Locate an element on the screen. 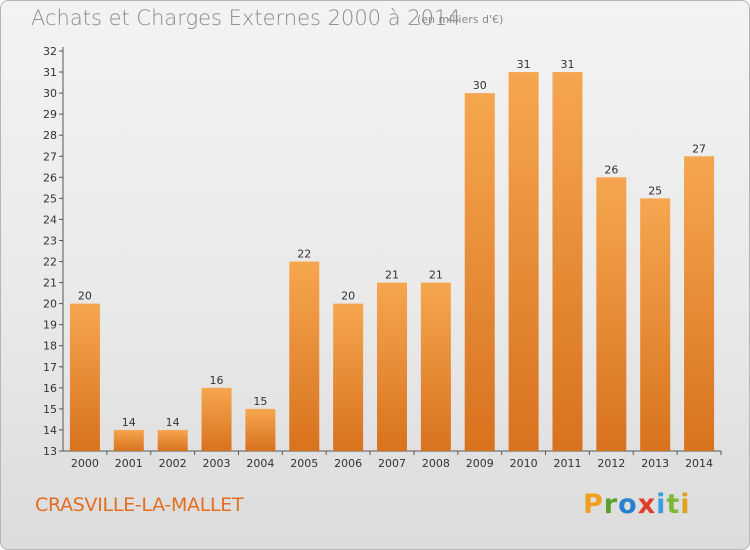 Image resolution: width=750 pixels, height=550 pixels. logo-letter: x is located at coordinates (647, 504).